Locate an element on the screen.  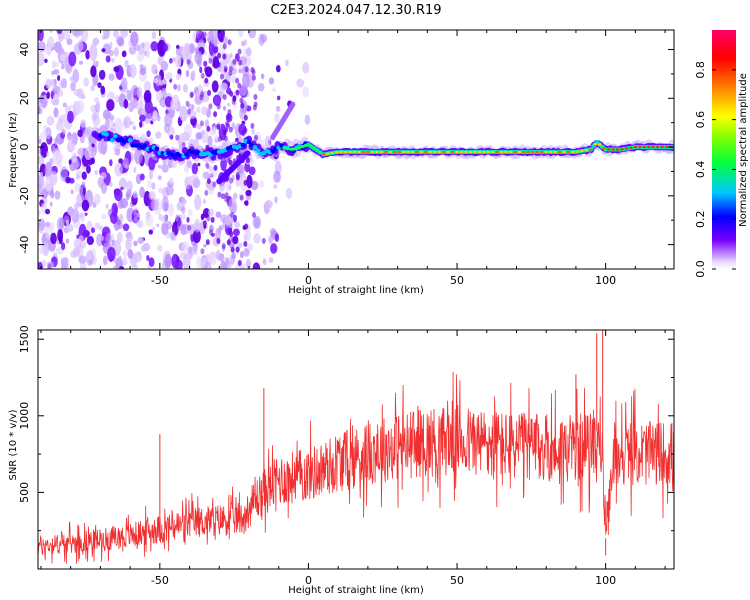
colorbar-label: Normalized spectral amplitude is located at coordinates (743, 150).